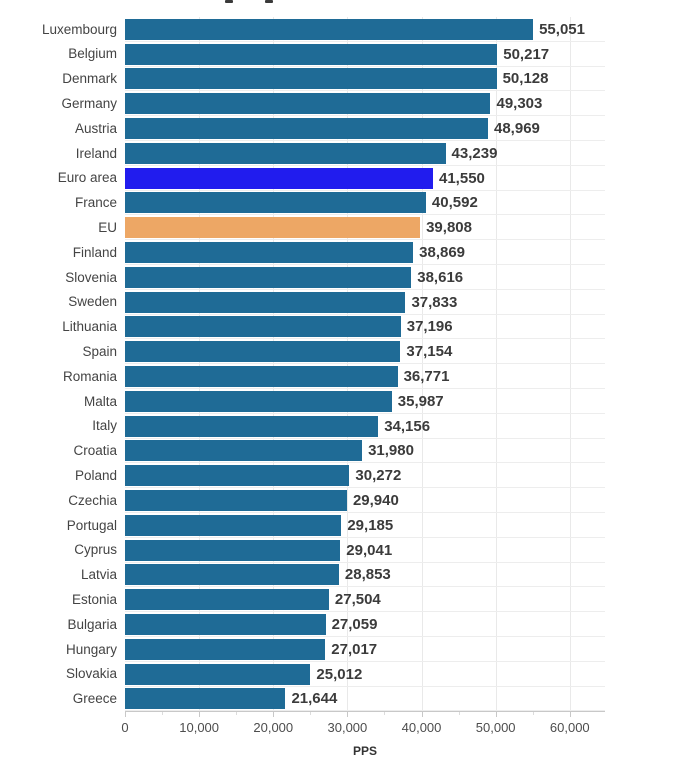 The image size is (681, 766). What do you see at coordinates (365, 699) in the screenshot?
I see `bar-track: 21,644` at bounding box center [365, 699].